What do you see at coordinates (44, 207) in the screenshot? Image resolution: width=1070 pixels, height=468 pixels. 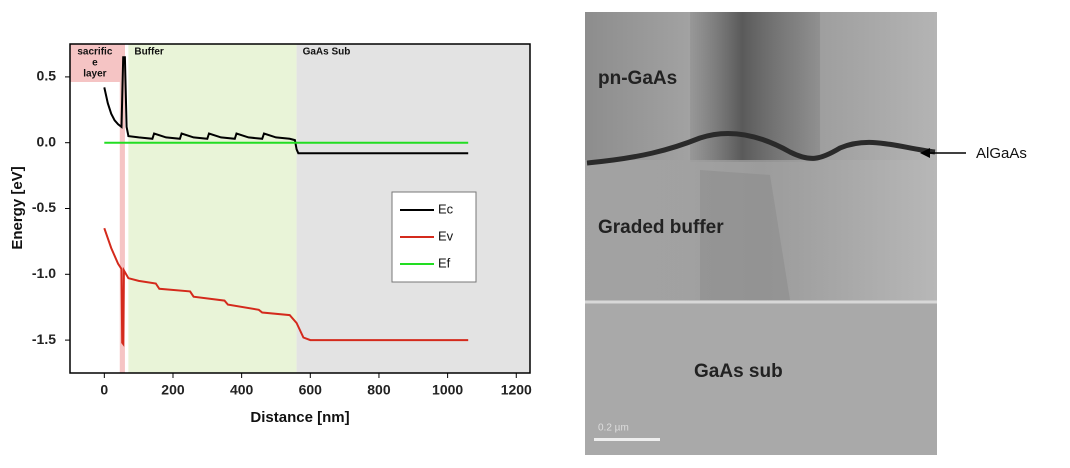 I see `y-tick-label: -0.5` at bounding box center [44, 207].